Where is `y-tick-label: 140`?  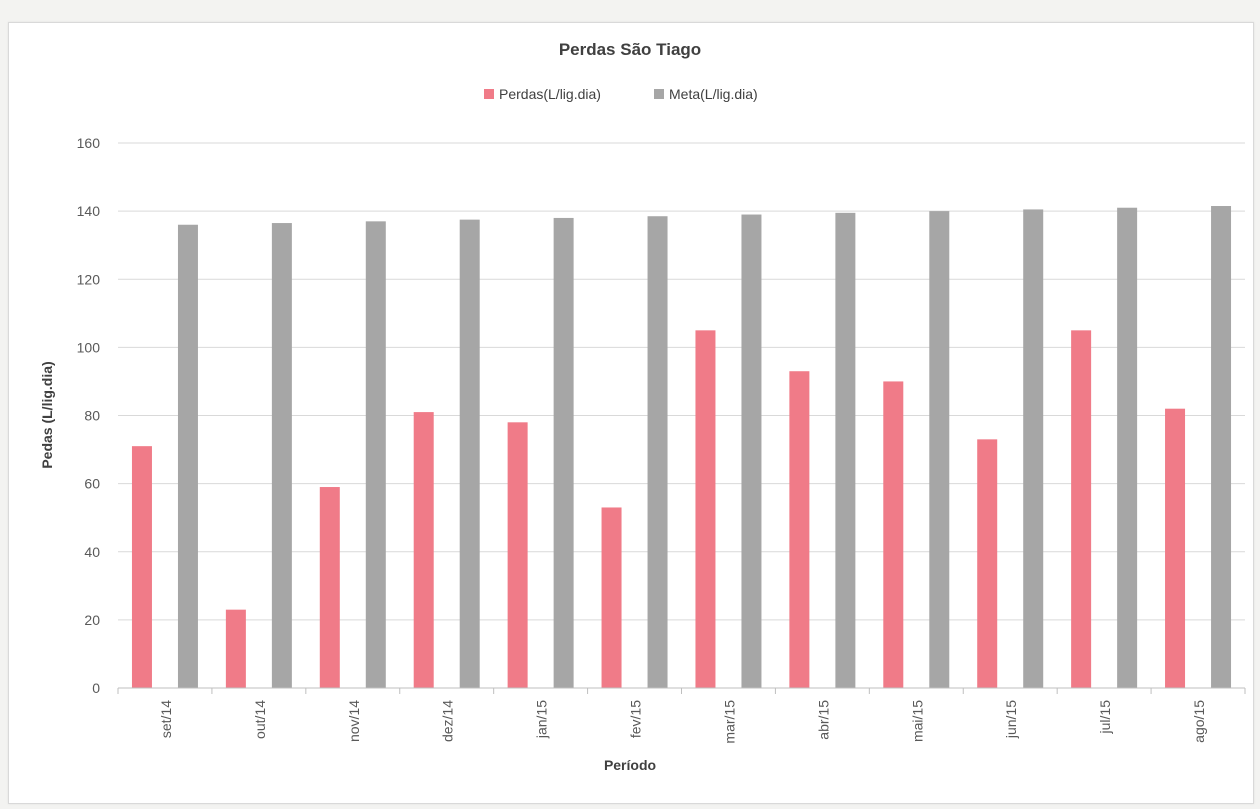 y-tick-label: 140 is located at coordinates (89, 211).